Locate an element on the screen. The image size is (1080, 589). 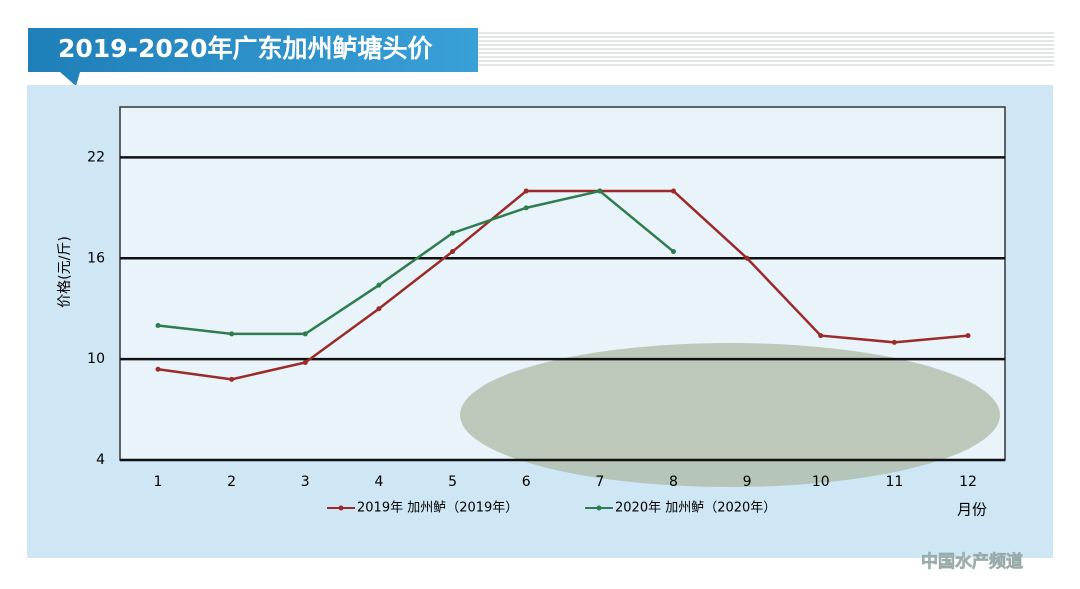
y-axis-label: 价格(元/斤) is located at coordinates (65, 272).